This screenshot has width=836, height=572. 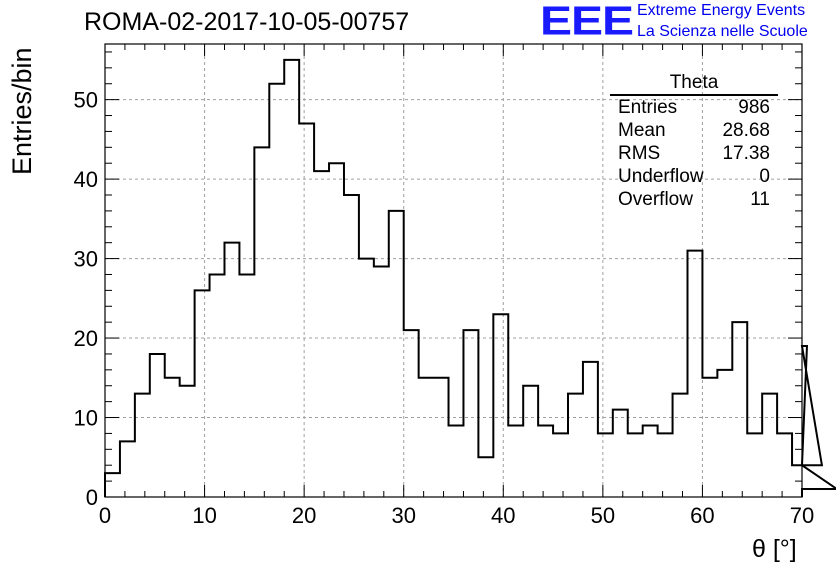 What do you see at coordinates (694, 199) in the screenshot?
I see `stat-row-overflow: Overflow 11` at bounding box center [694, 199].